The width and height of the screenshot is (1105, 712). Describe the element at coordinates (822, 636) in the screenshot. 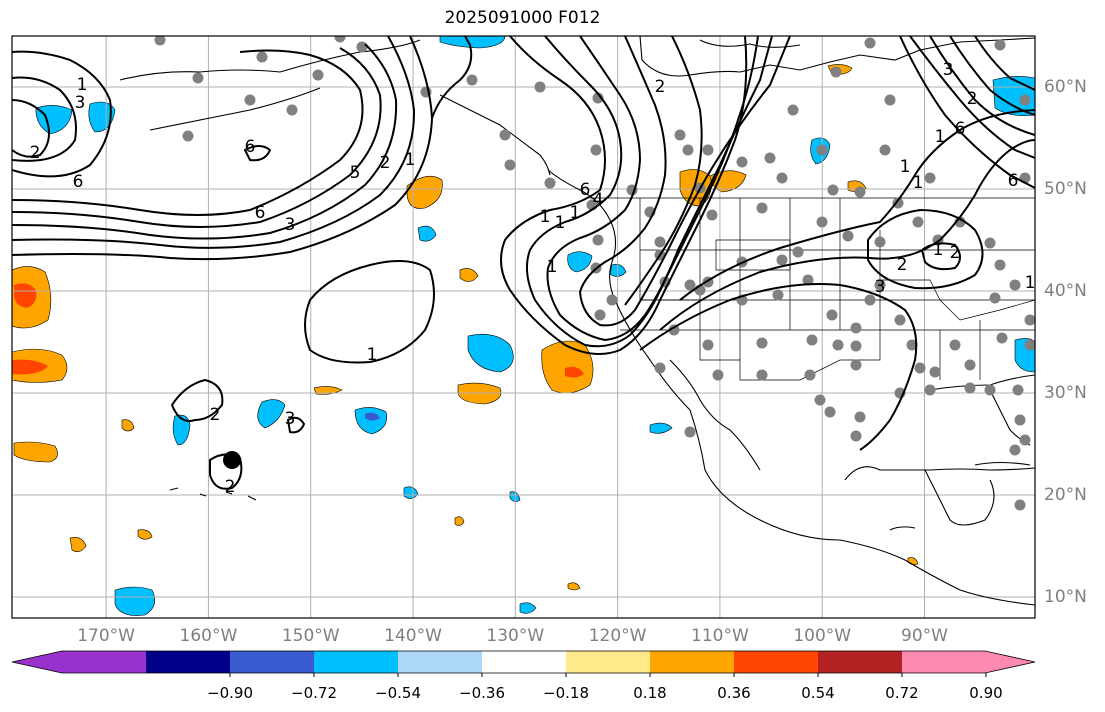

I see `longitude-label: 100°W` at that location.